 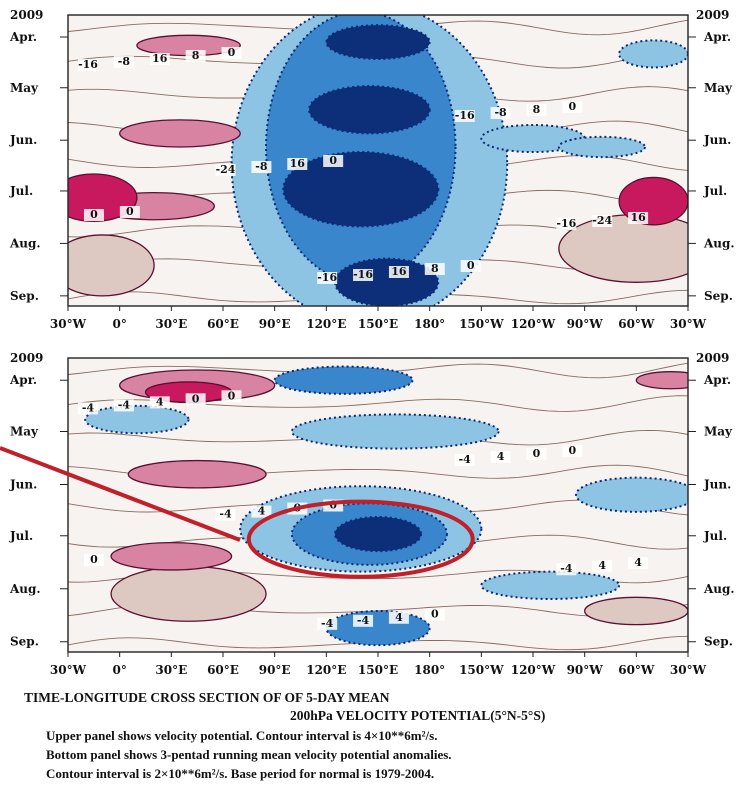 What do you see at coordinates (275, 670) in the screenshot?
I see `x-tick-label: 90°E` at bounding box center [275, 670].